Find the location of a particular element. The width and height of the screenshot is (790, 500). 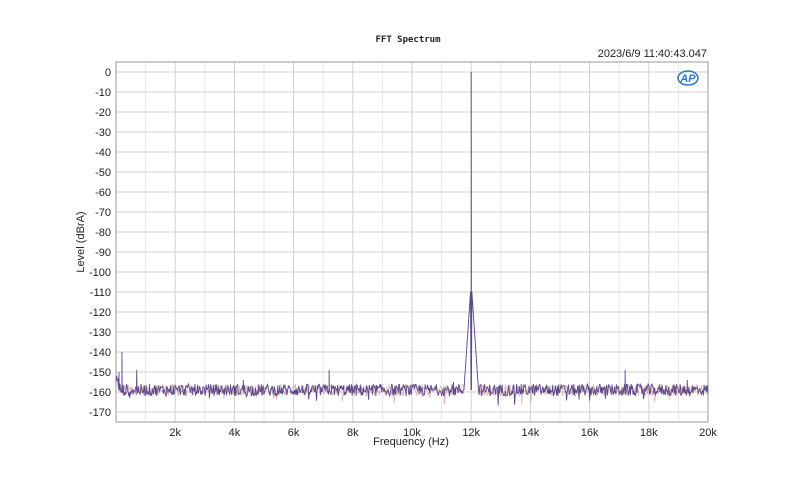

y-tick-label: -130 is located at coordinates (100, 333).